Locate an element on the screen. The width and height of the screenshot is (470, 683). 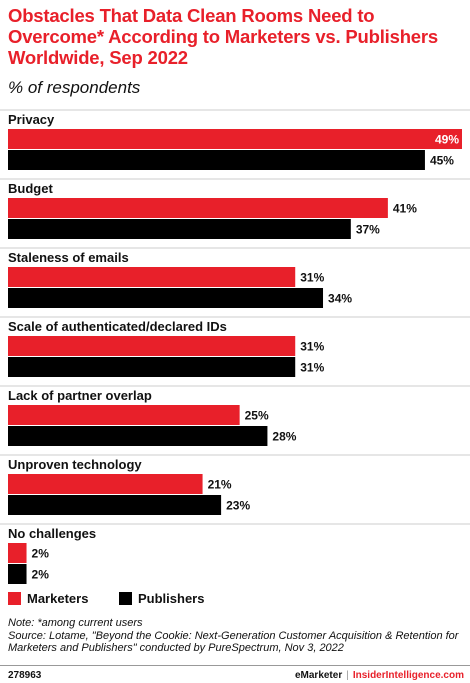
category-label: No challenges is located at coordinates (52, 533).